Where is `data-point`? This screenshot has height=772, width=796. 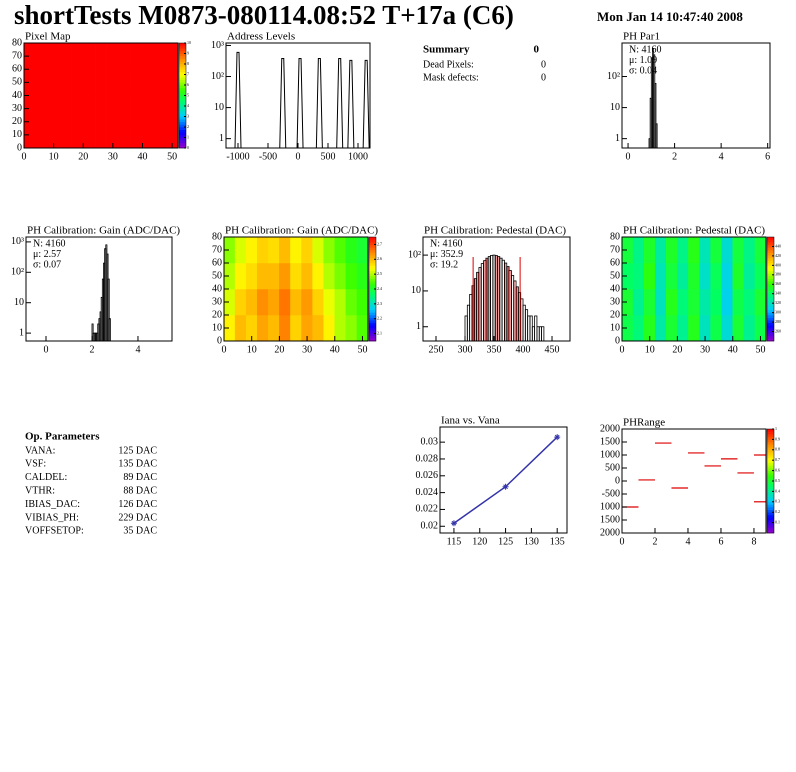
data-point is located at coordinates (505, 486).